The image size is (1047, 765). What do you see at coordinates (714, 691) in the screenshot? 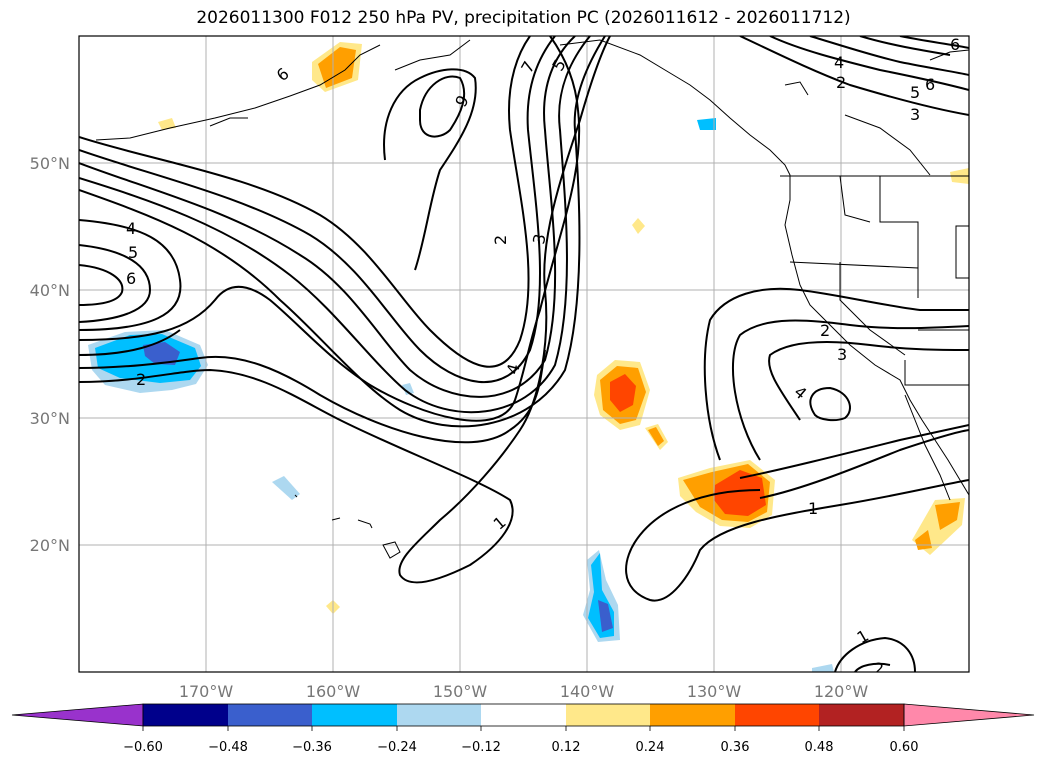
I see `lon-label: 130°W` at bounding box center [714, 691].